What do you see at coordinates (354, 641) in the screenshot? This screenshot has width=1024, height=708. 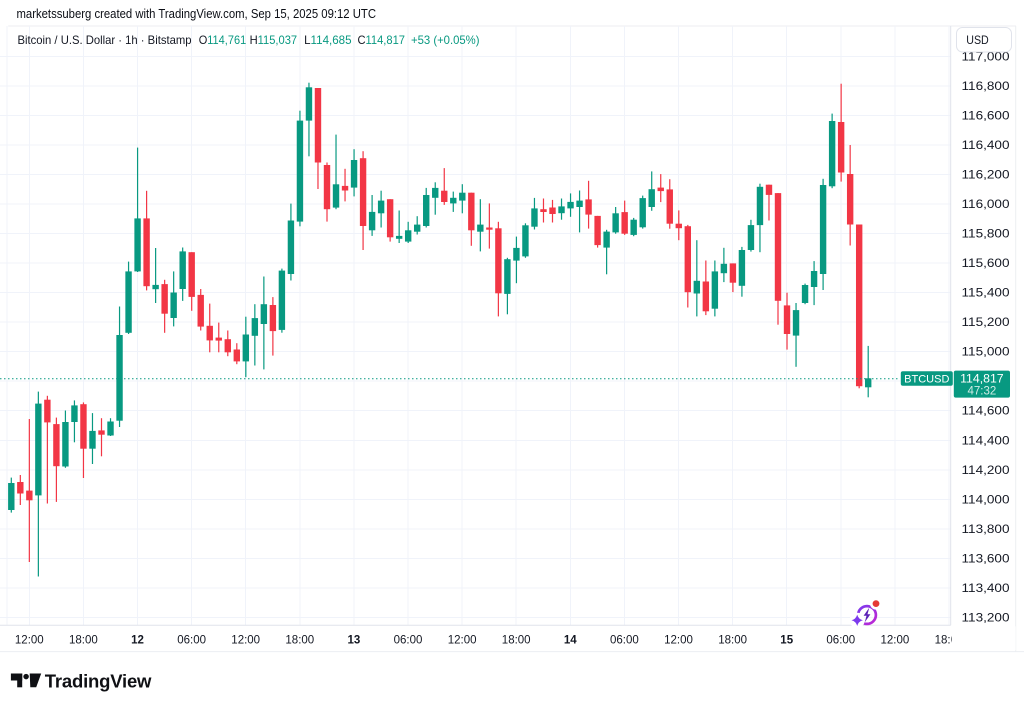 I see `svg-text: 13` at bounding box center [354, 641].